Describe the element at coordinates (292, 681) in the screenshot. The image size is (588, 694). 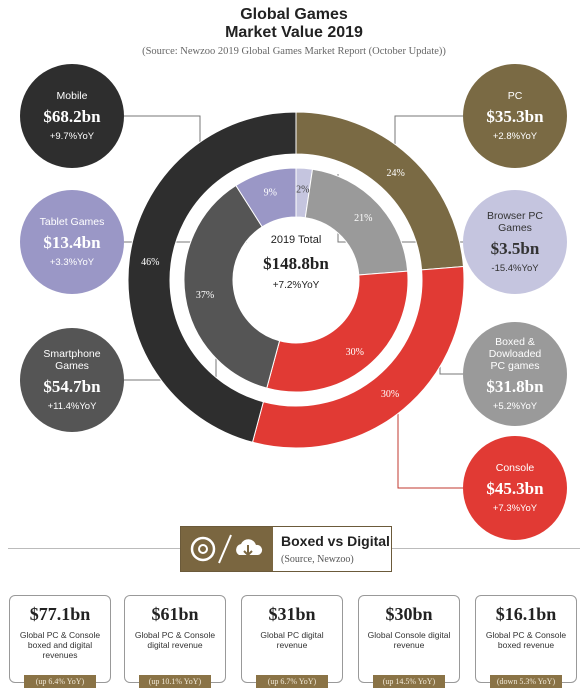
I see `card-change: (up 6.7% YoY)` at that location.